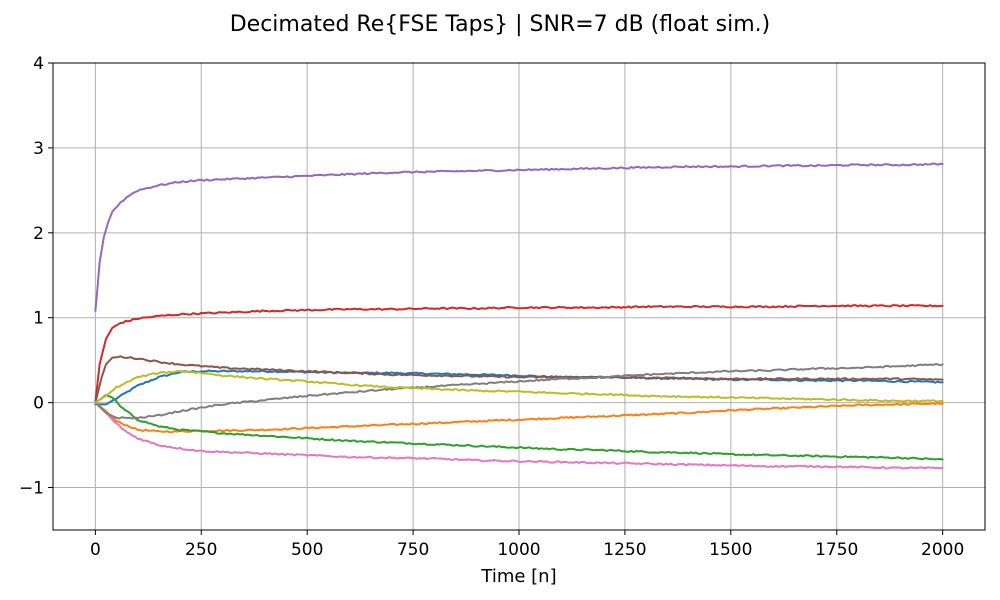 This screenshot has width=1000, height=600. What do you see at coordinates (38, 149) in the screenshot?
I see `y-tick-label: 3` at bounding box center [38, 149].